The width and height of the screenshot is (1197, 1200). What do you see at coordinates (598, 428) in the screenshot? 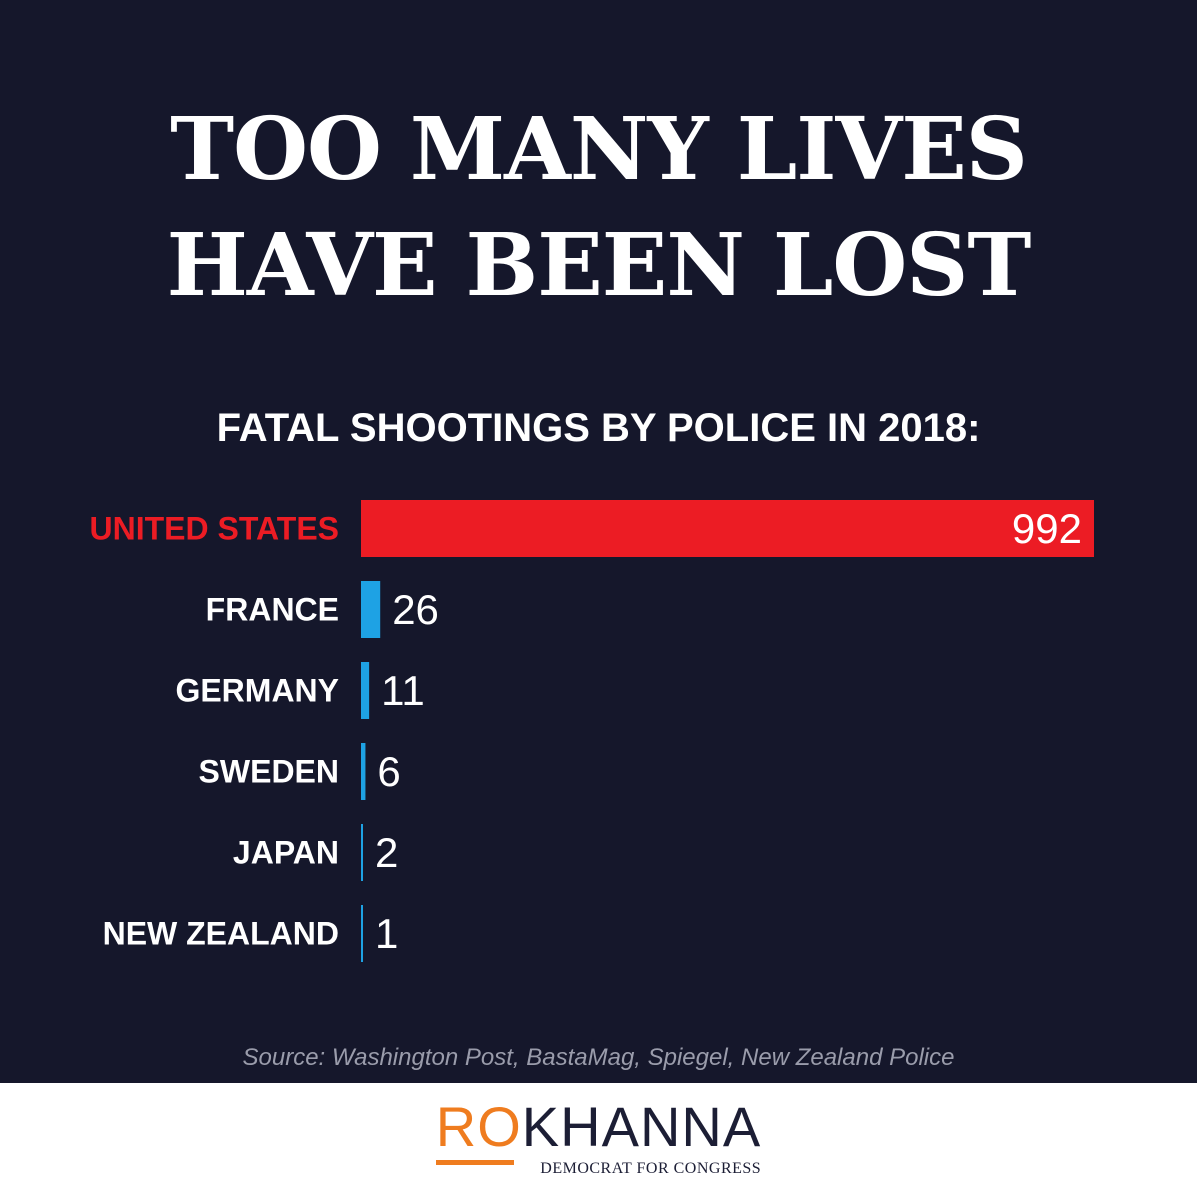
I see `chart-title: FATAL SHOOTINGS BY POLICE IN 2018:` at bounding box center [598, 428].